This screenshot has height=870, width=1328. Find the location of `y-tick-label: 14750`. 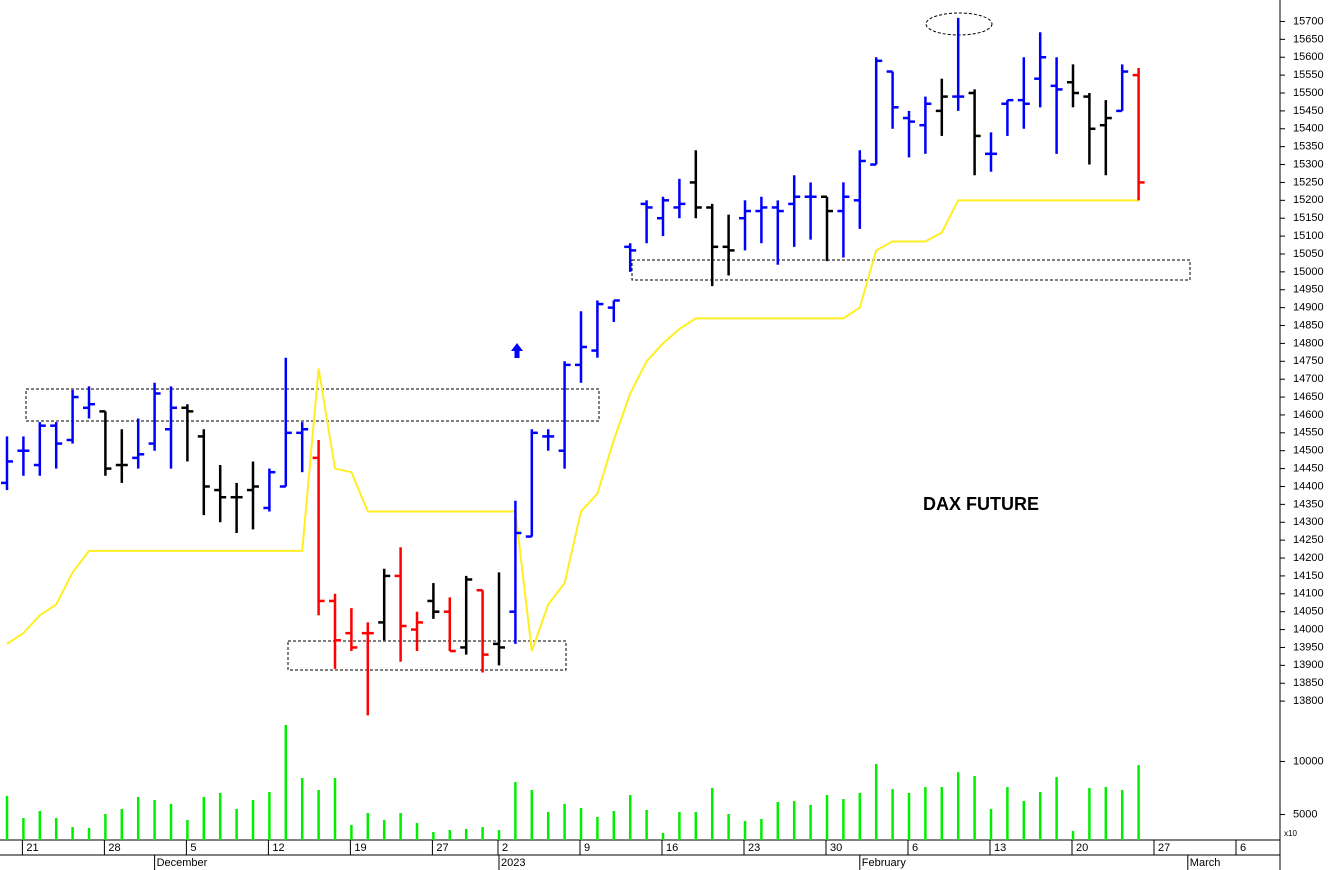

y-tick-label: 14750 is located at coordinates (1308, 361).